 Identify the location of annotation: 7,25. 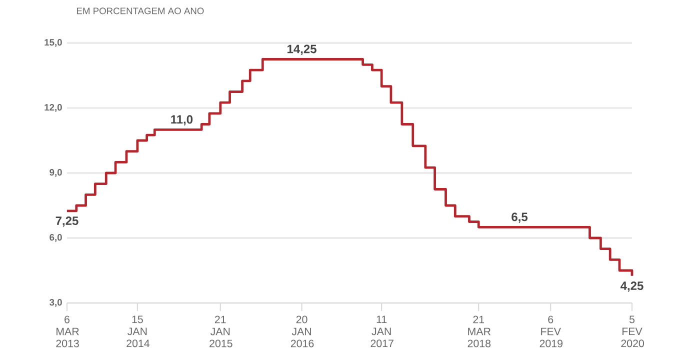
(67, 221).